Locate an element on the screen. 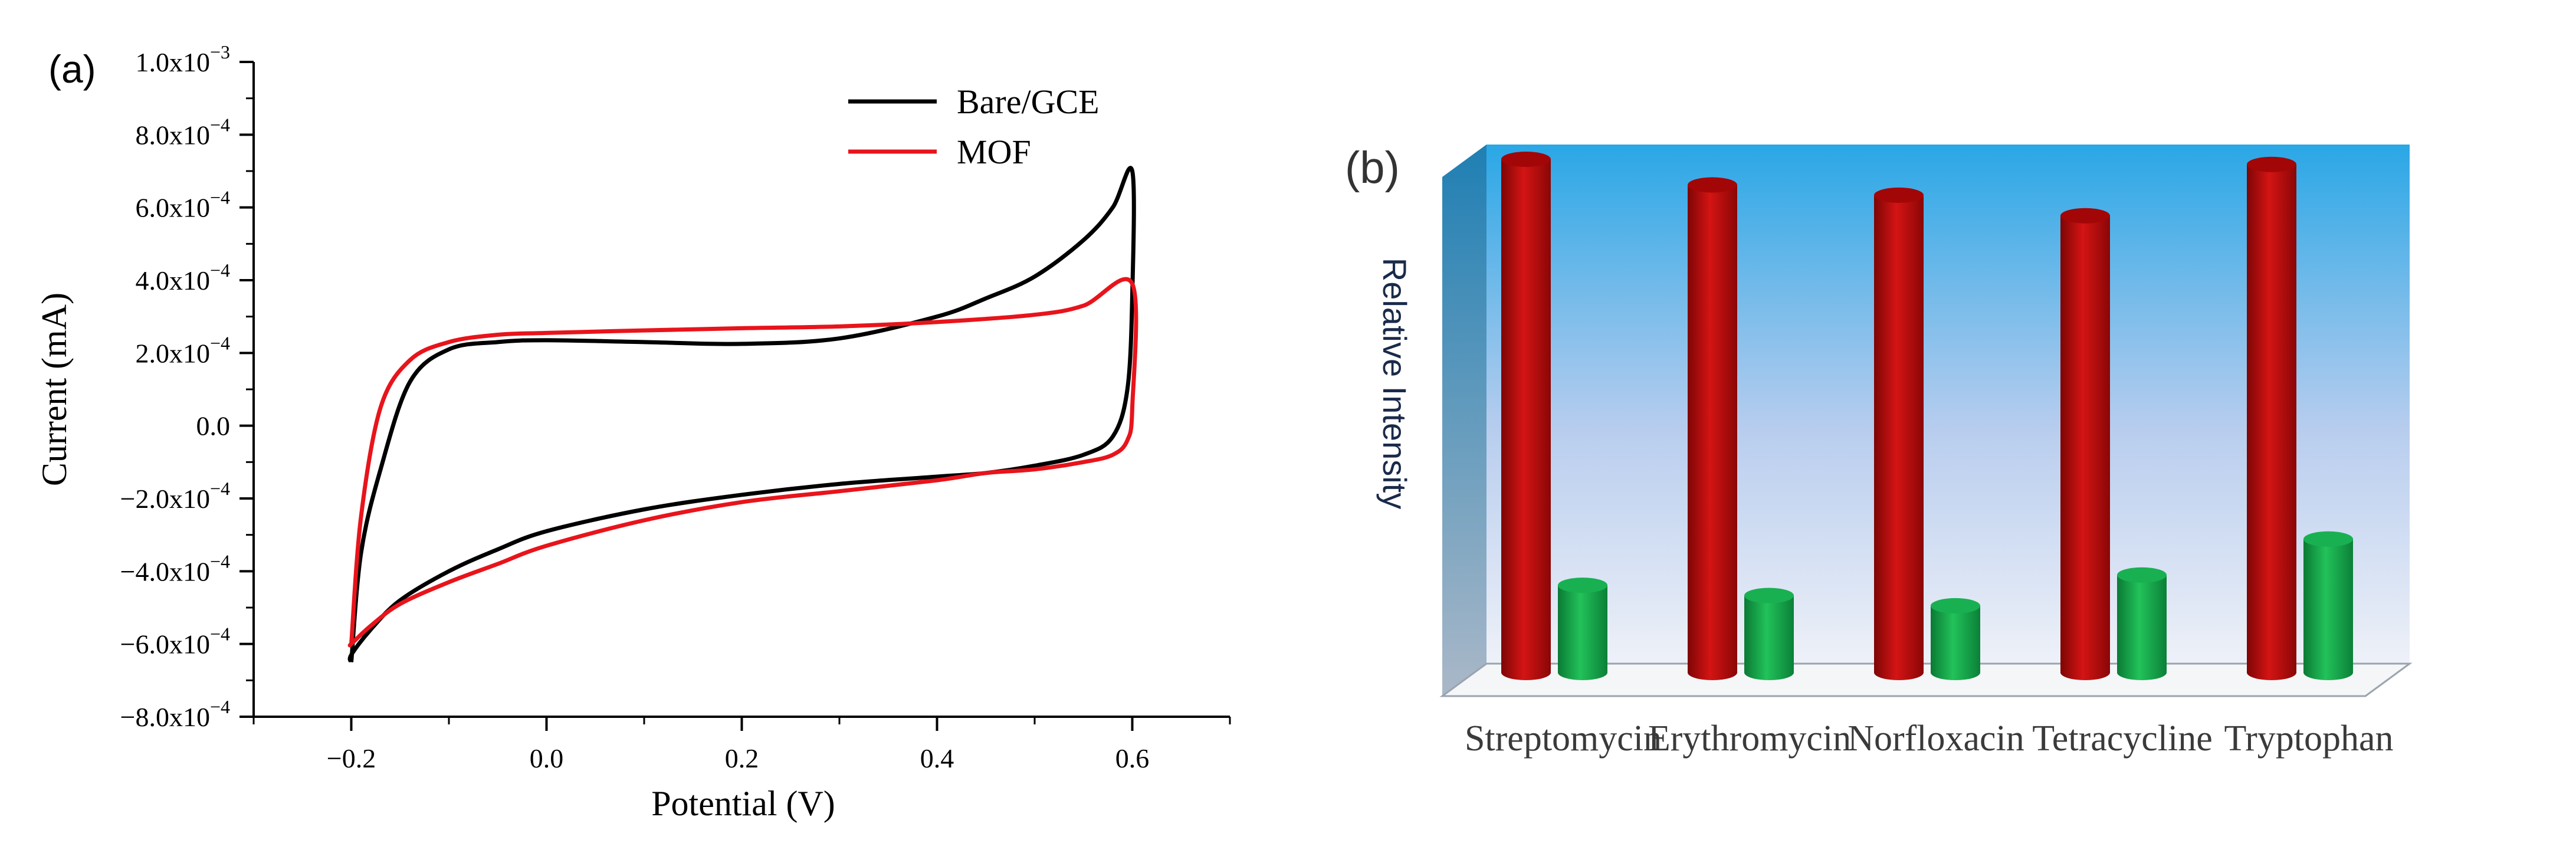  legend-label-bare-gce: Bare/GCE is located at coordinates (1028, 102).